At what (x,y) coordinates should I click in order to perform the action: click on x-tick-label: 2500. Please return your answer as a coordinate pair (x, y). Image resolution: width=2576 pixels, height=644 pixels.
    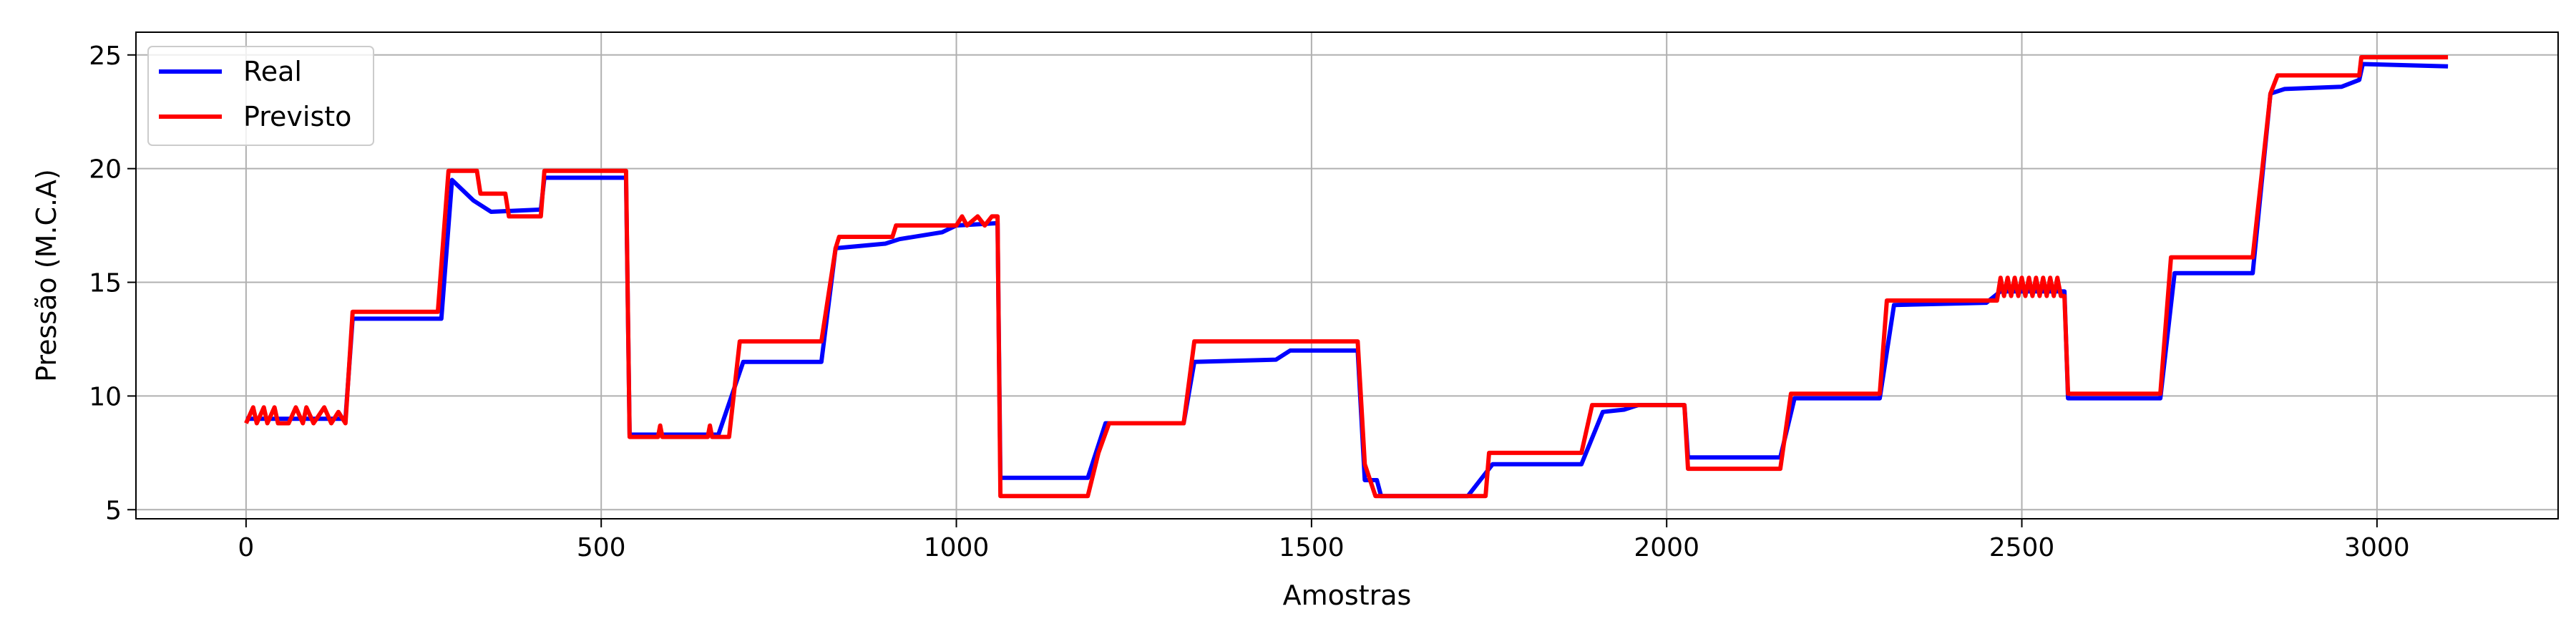
    Looking at the image, I should click on (2022, 547).